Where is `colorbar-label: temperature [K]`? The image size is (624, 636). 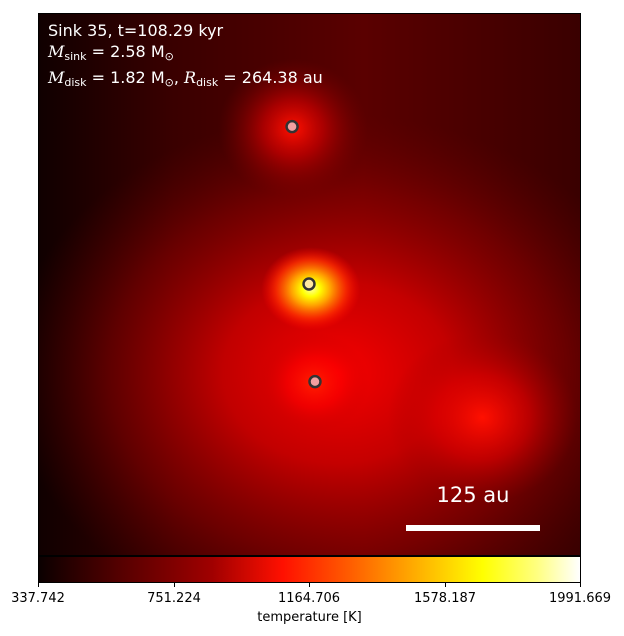
colorbar-label: temperature [K] is located at coordinates (309, 617).